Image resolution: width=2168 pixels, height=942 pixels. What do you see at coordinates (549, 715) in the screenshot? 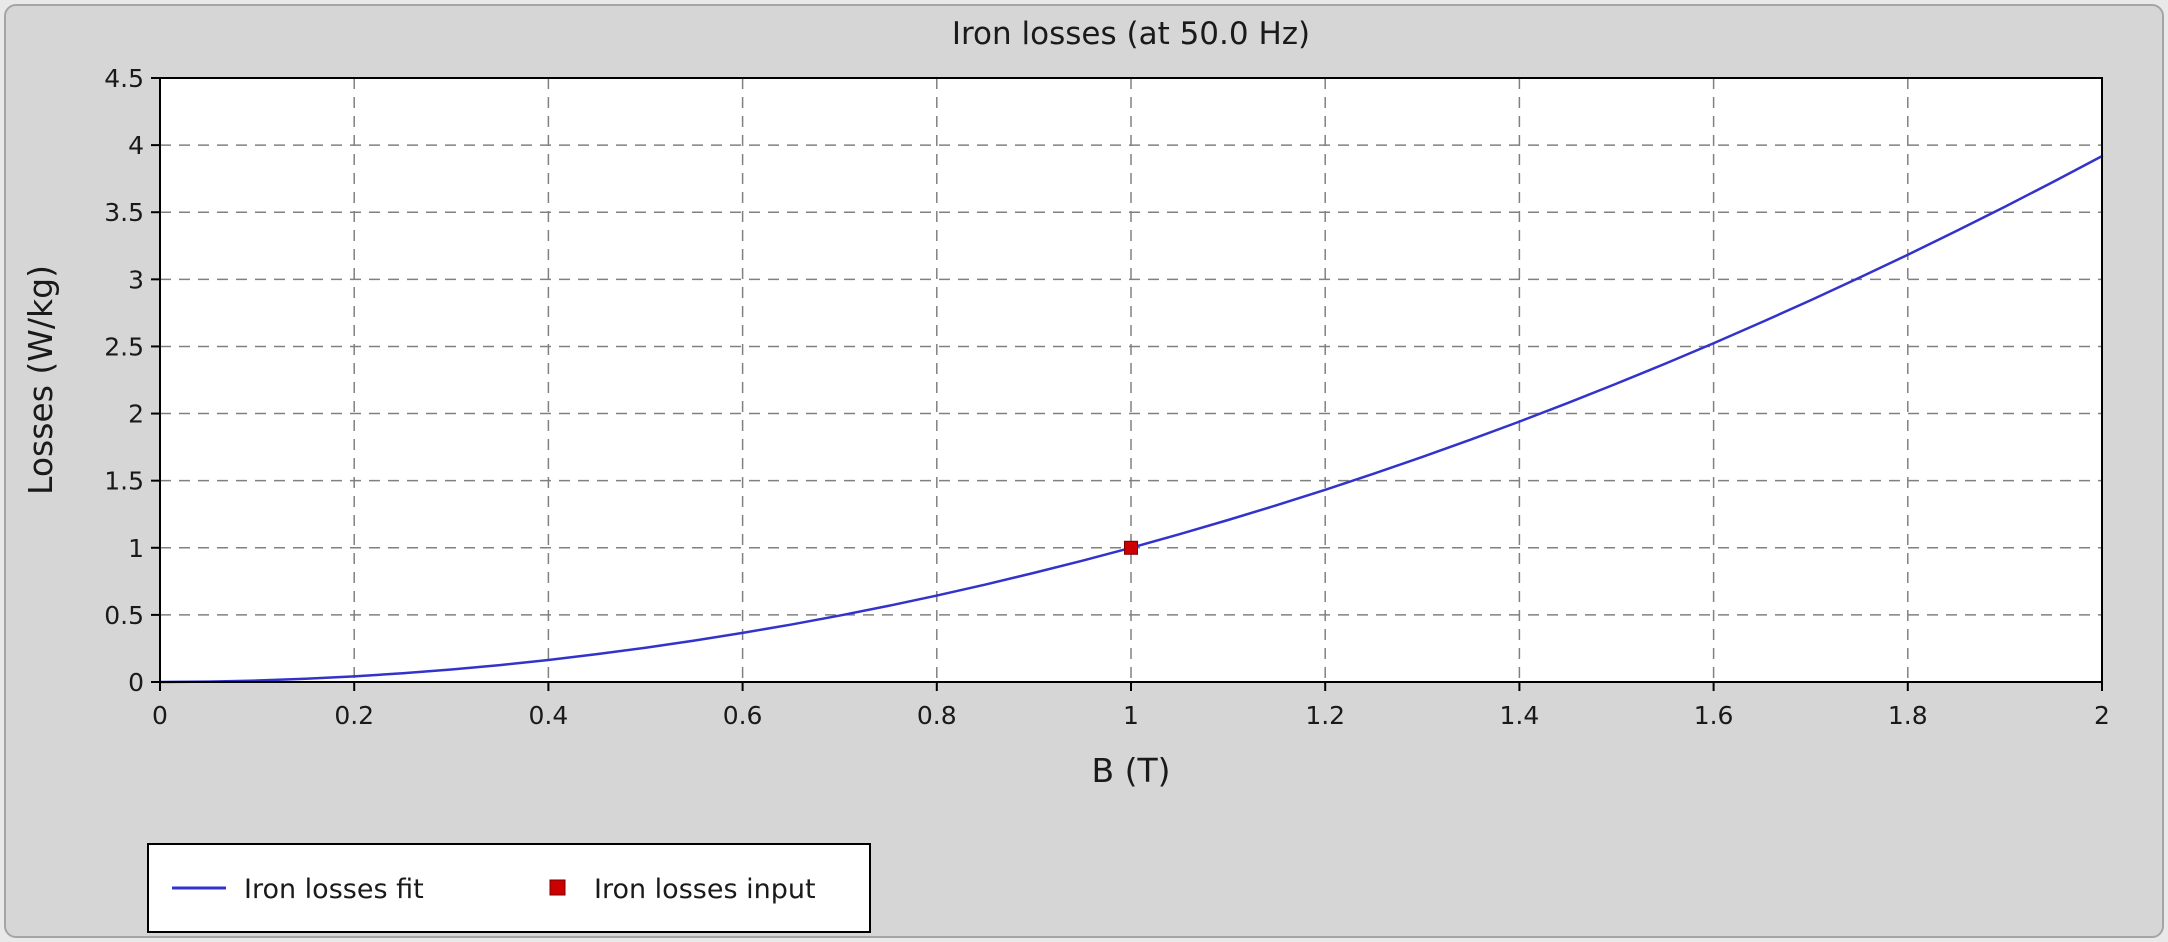
I see `x-tick-label: 0.4` at bounding box center [549, 715].